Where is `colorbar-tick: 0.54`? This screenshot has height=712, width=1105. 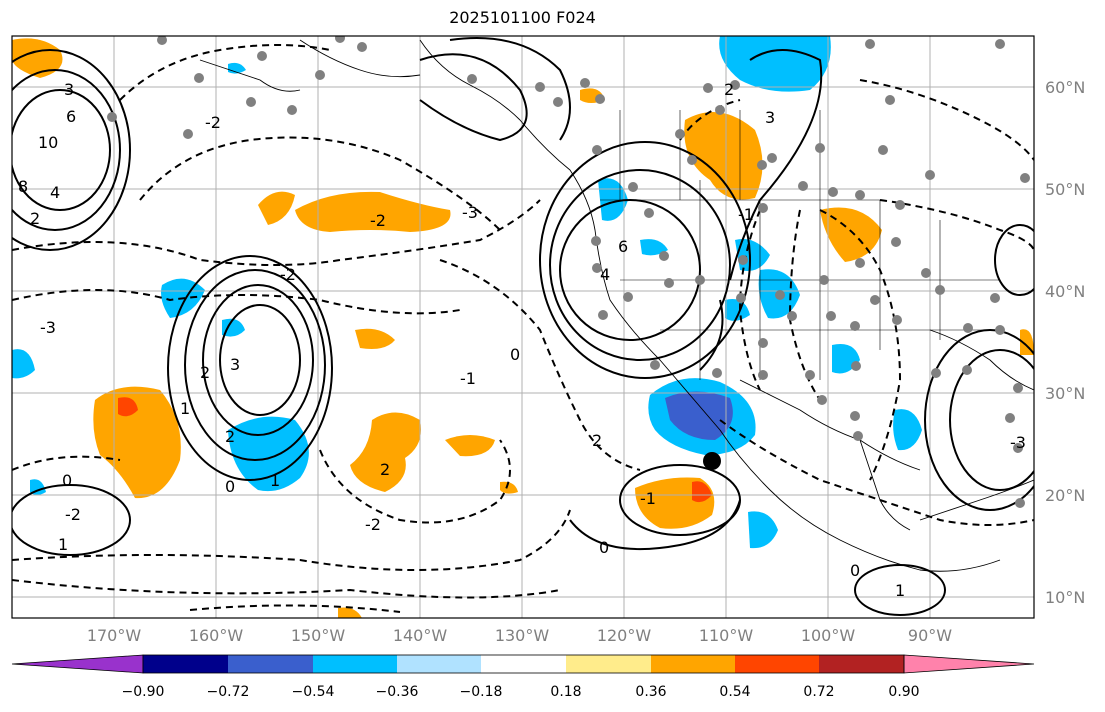 colorbar-tick: 0.54 is located at coordinates (735, 692).